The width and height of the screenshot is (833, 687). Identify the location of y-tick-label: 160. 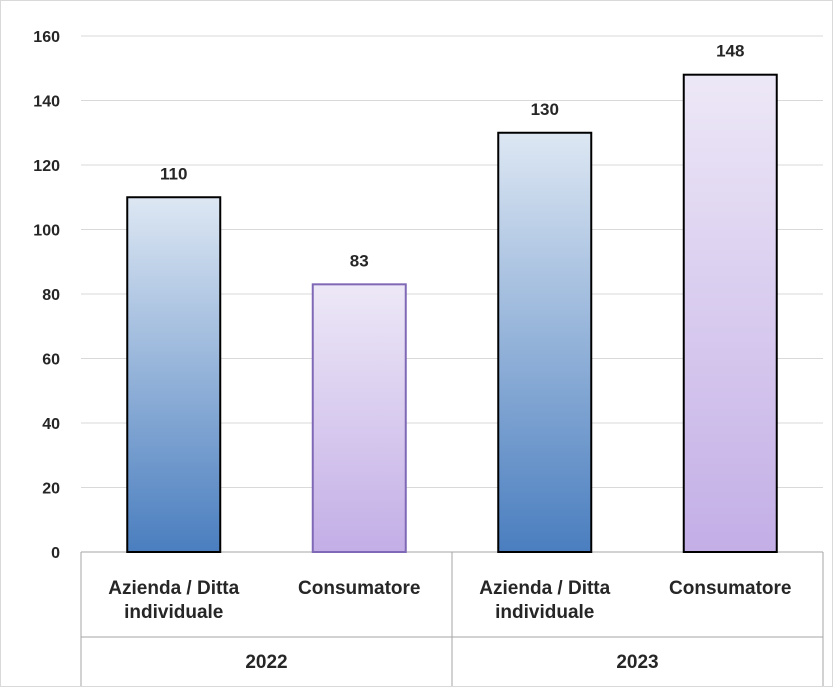
(46, 37).